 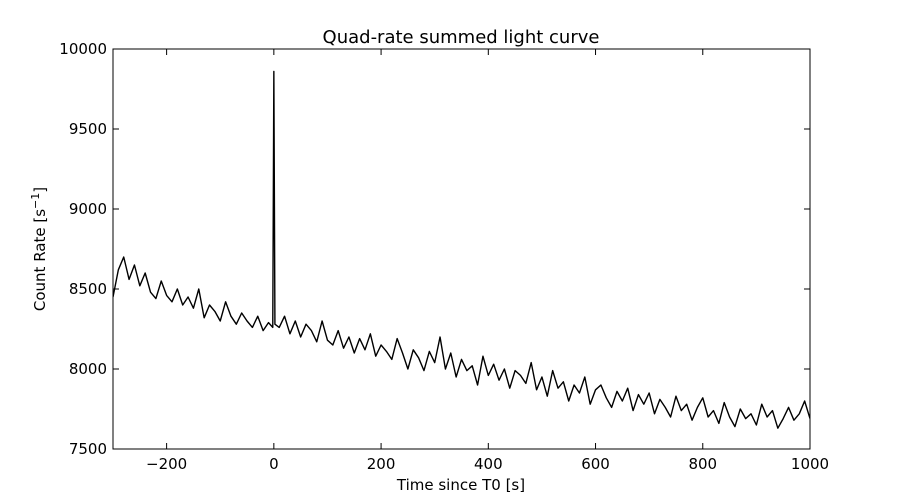 I want to click on y-tick-label: 10000, so click(x=83, y=49).